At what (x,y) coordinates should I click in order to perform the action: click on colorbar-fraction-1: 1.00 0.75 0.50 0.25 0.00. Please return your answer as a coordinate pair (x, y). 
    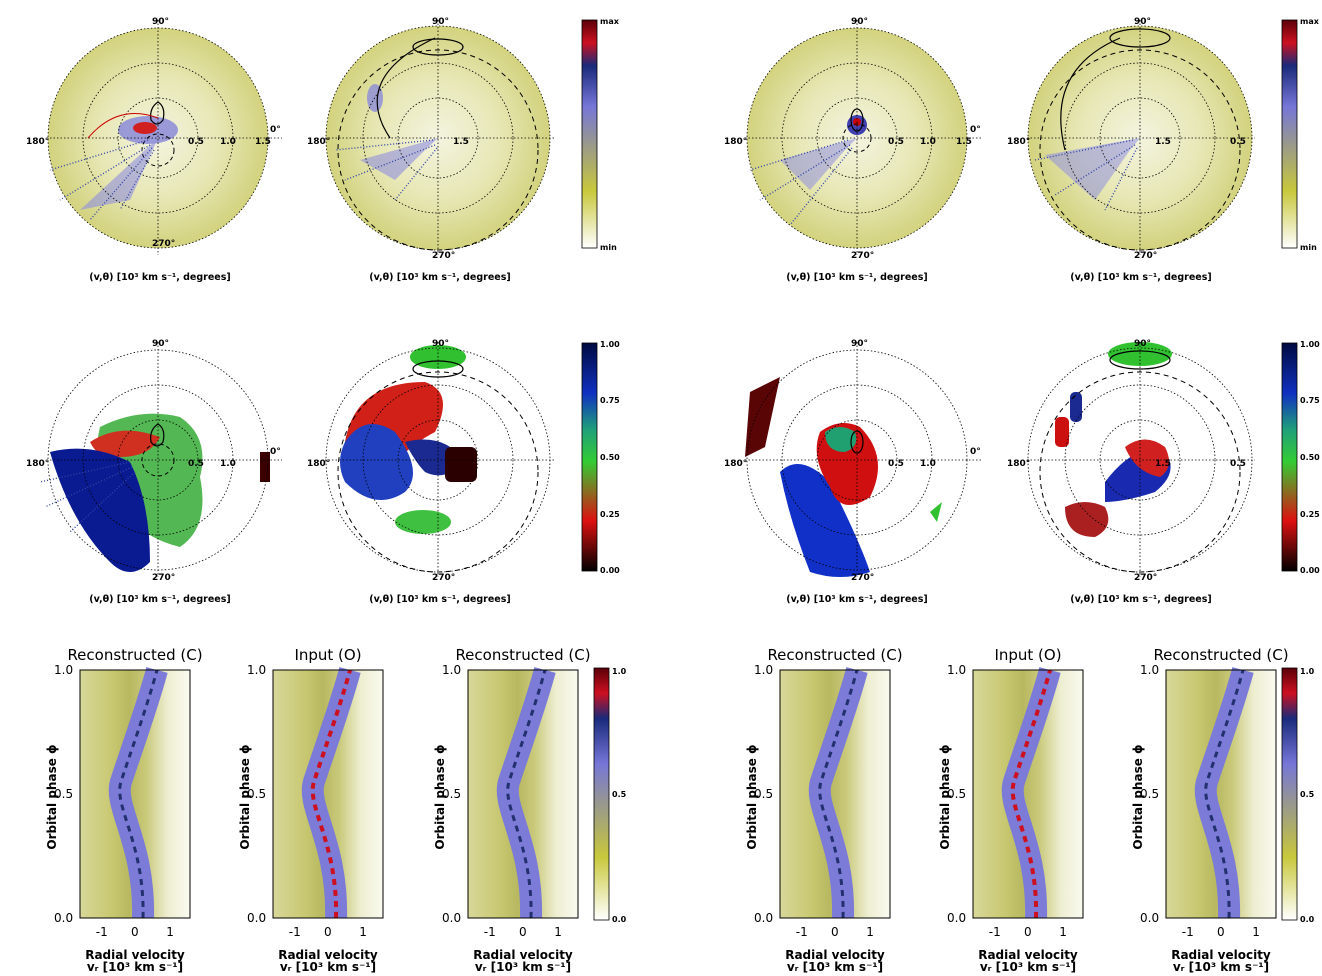
    Looking at the image, I should click on (600, 457).